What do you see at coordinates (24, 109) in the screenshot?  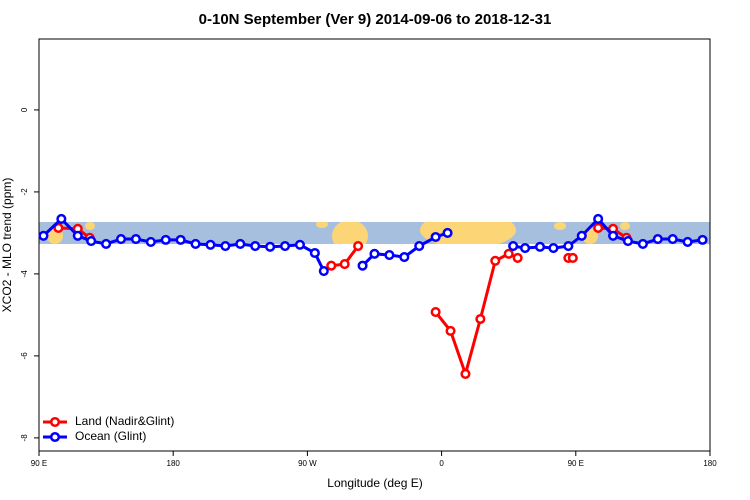 I see `y-tick-label: 0` at bounding box center [24, 109].